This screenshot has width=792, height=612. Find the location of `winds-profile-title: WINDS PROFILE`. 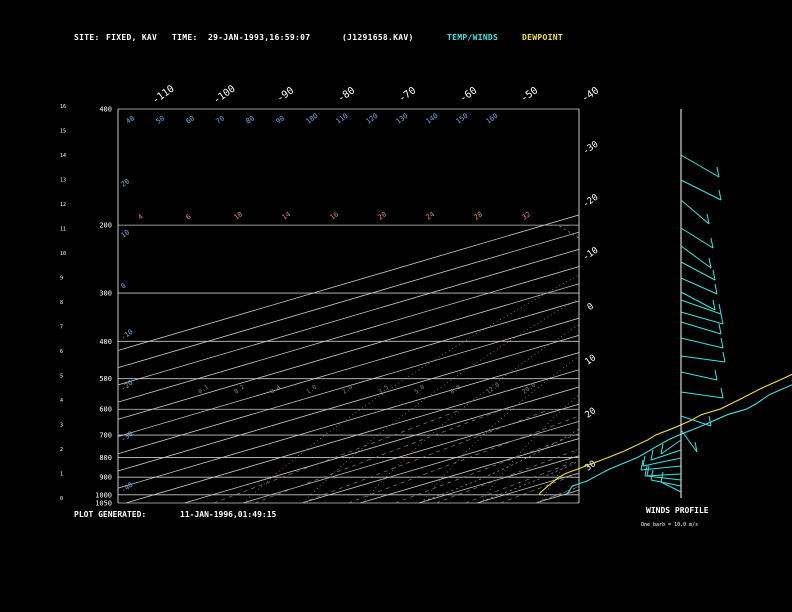

winds-profile-title: WINDS PROFILE is located at coordinates (677, 510).